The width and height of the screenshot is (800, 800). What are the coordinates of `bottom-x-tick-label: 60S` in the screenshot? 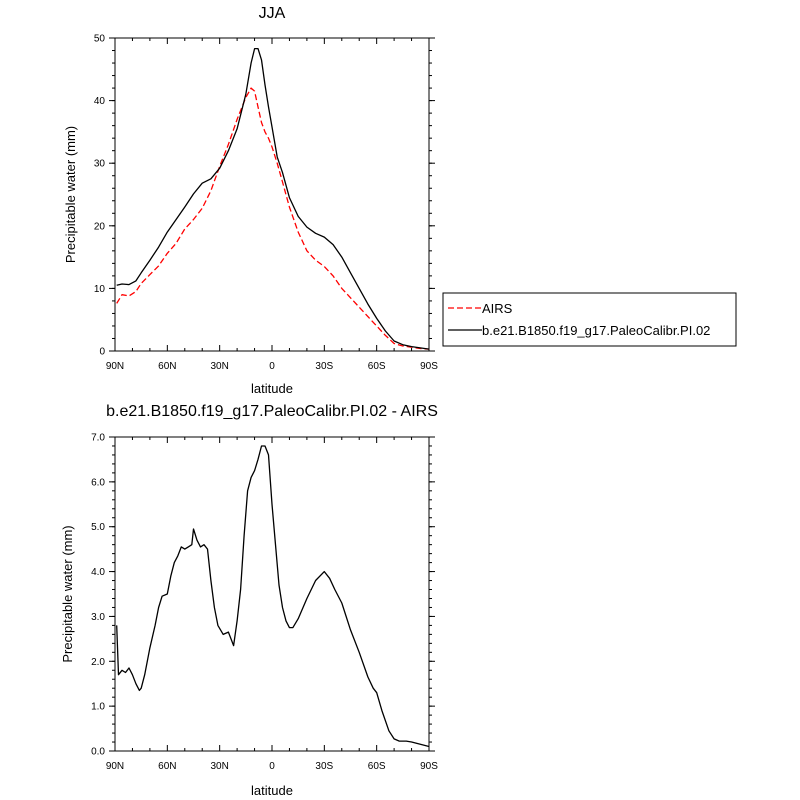 It's located at (377, 766).